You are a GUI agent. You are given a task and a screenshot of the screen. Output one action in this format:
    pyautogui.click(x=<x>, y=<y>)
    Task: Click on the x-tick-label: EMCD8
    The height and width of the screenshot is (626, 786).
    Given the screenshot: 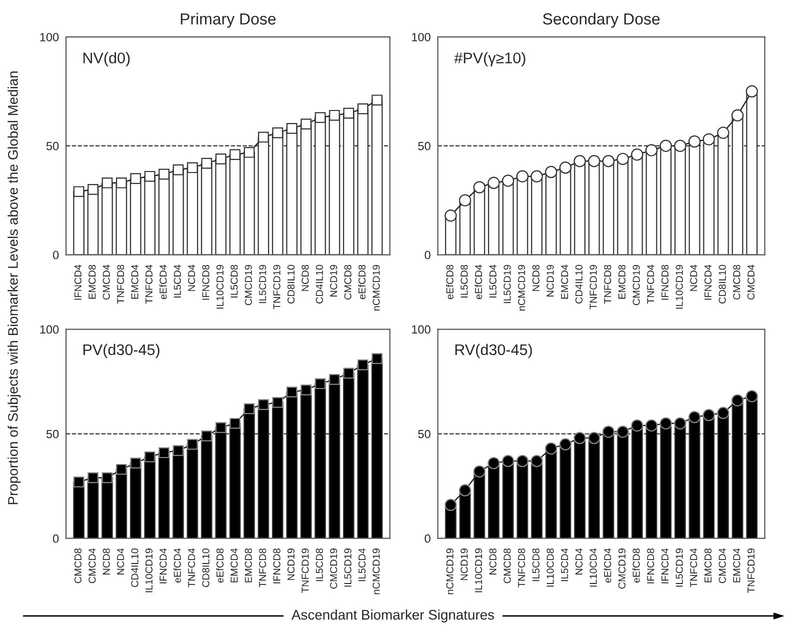 What is the action you would take?
    pyautogui.click(x=708, y=565)
    